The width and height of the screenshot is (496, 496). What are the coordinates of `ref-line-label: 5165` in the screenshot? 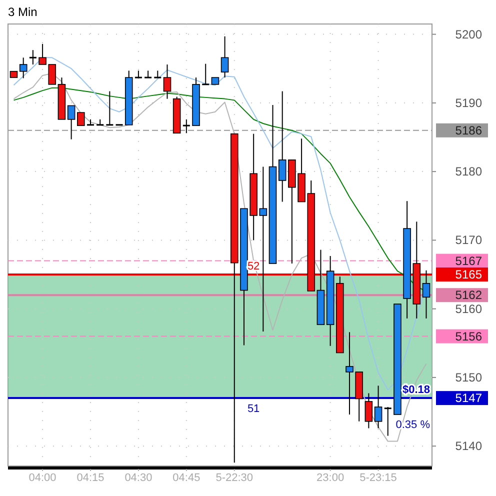 It's located at (468, 275).